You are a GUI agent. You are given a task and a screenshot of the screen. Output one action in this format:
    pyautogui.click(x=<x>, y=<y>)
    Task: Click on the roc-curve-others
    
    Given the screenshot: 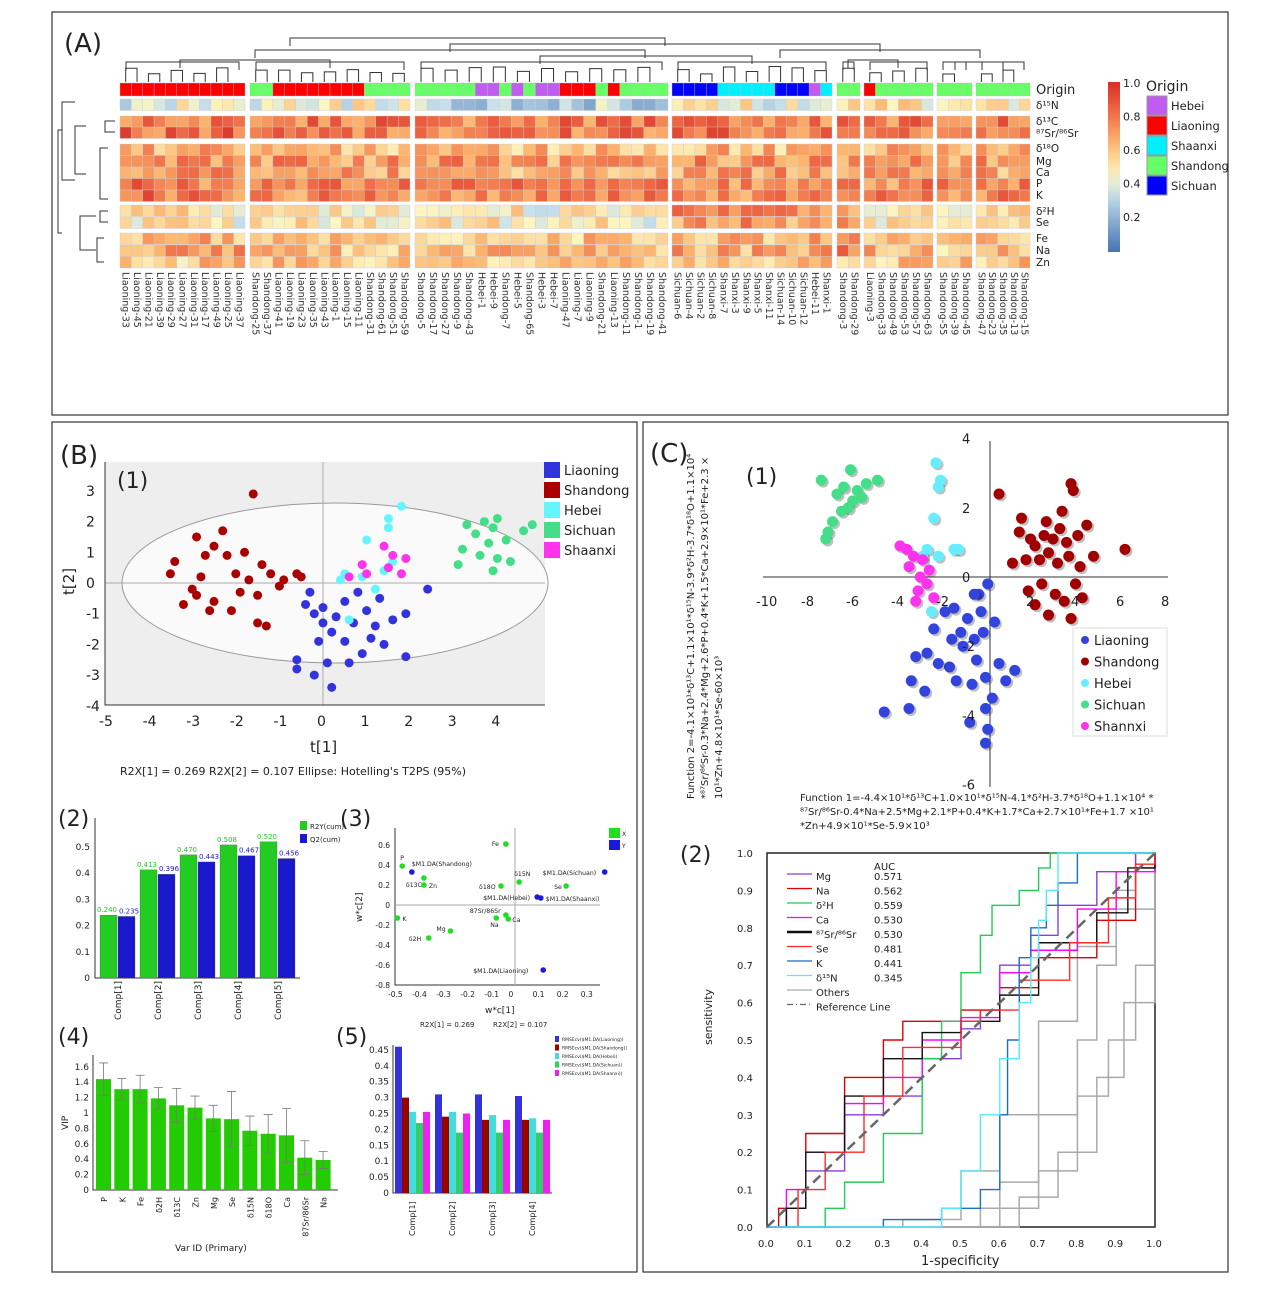 What is the action you would take?
    pyautogui.click(x=961, y=1066)
    